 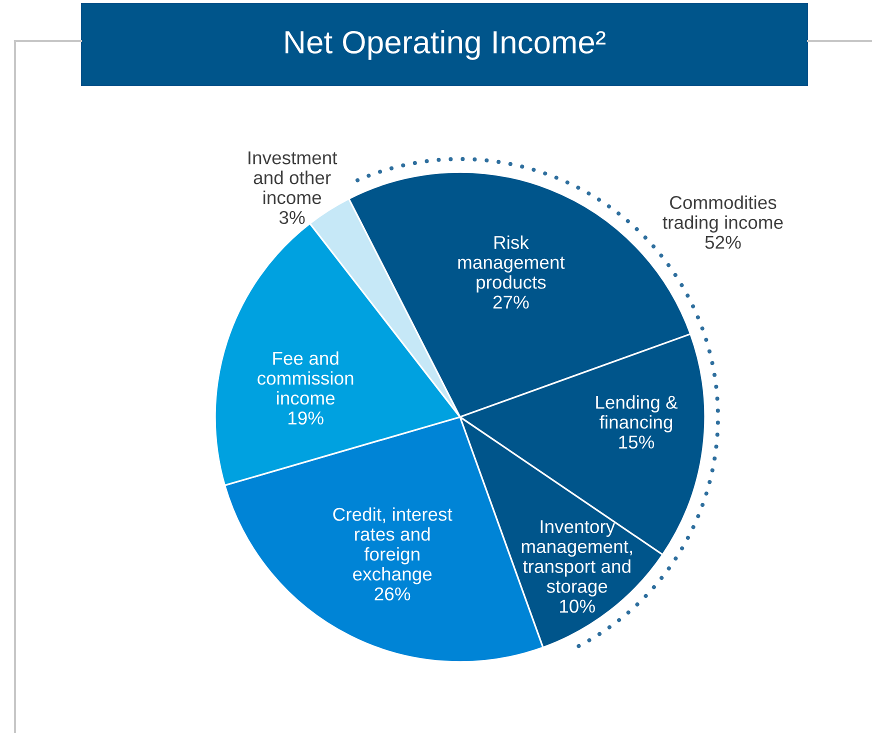 What do you see at coordinates (306, 418) in the screenshot?
I see `data-label: 19%` at bounding box center [306, 418].